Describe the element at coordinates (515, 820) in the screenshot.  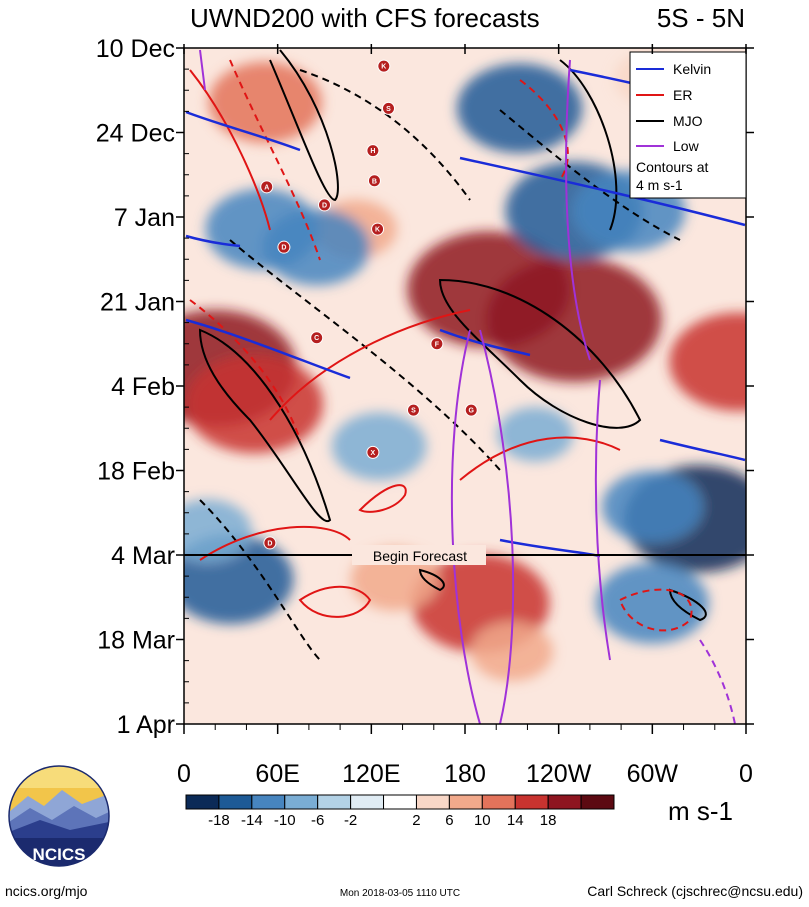
I see `colorbar-label-8: 14` at that location.